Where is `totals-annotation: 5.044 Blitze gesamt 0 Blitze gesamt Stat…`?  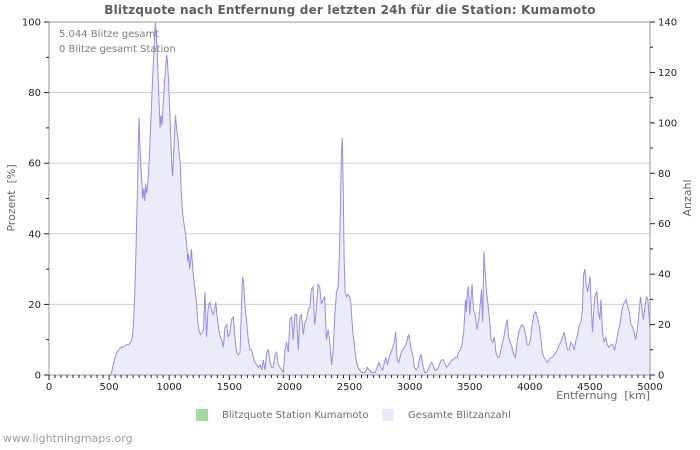 totals-annotation: 5.044 Blitze gesamt 0 Blitze gesamt Stat… is located at coordinates (117, 42).